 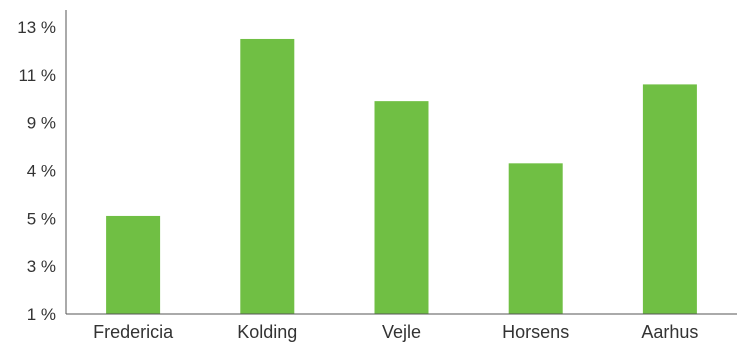 I want to click on y-axis-ticks: 13 % 11 % 9 % 4 % 5 % 3 % 1 %, so click(x=36, y=171).